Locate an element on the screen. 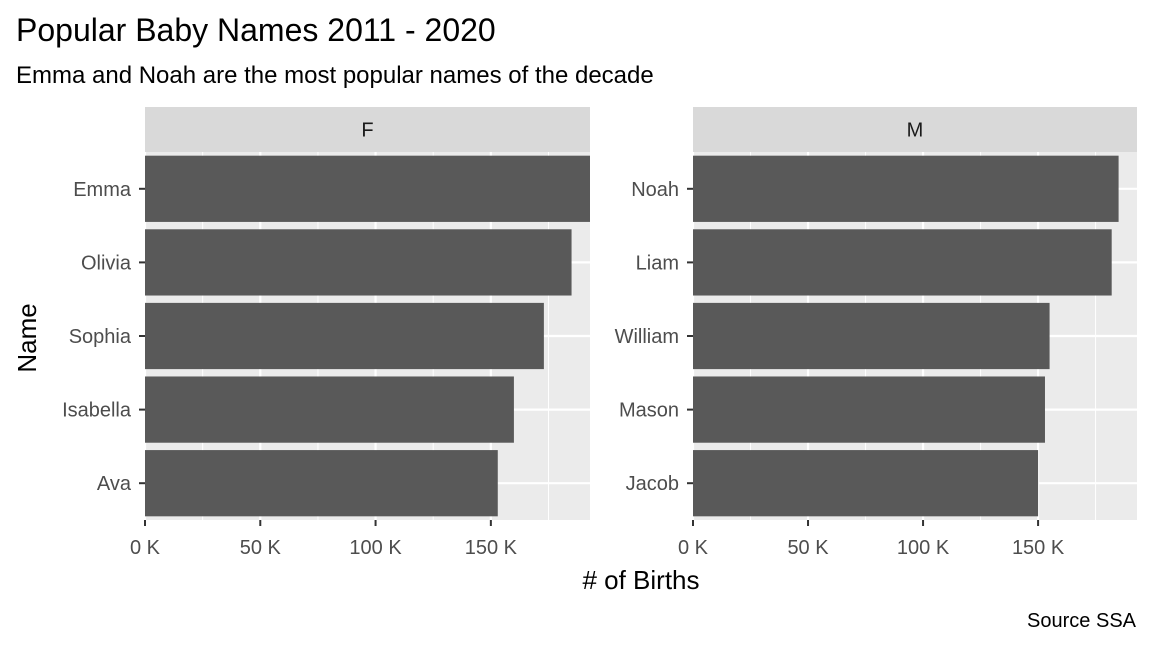 The width and height of the screenshot is (1152, 648). y-tick-label: Emma is located at coordinates (102, 190).